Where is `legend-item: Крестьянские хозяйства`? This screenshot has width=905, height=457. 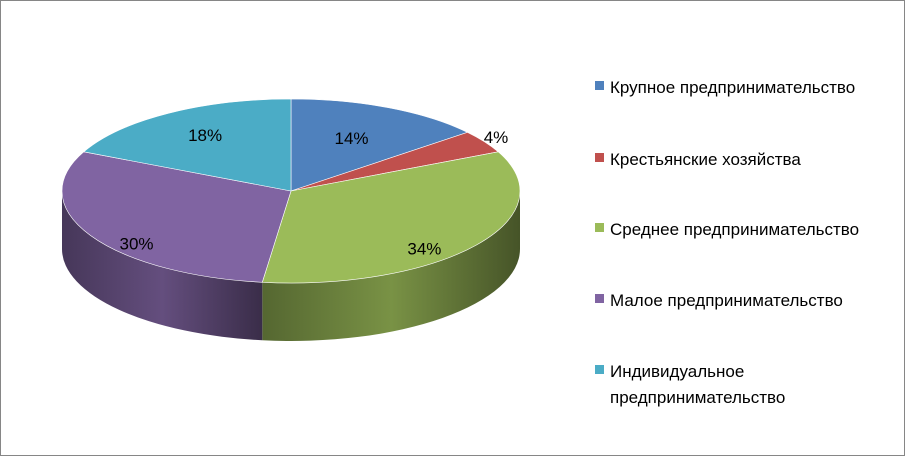
legend-item: Крестьянские хозяйства is located at coordinates (747, 160).